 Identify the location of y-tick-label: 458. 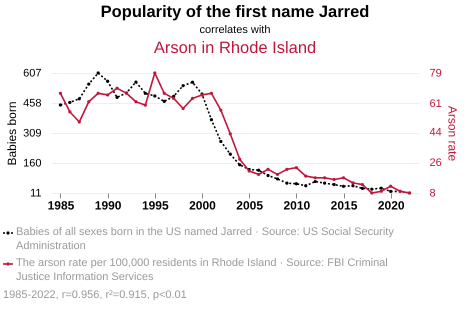
(32, 104).